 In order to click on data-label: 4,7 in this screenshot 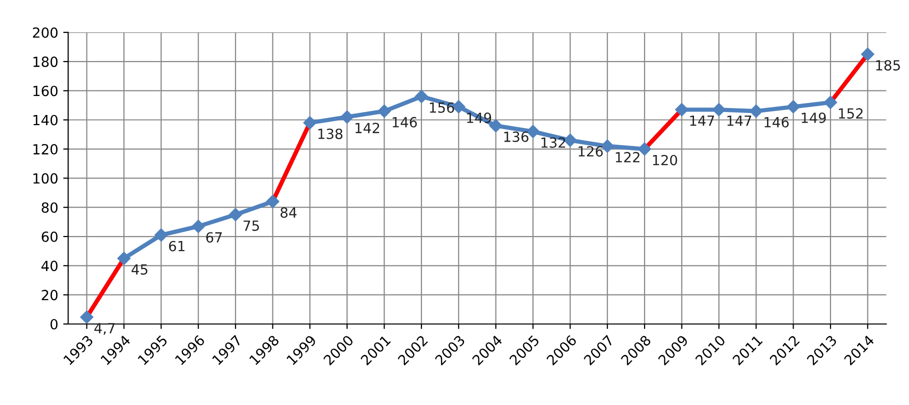, I will do `click(104, 329)`.